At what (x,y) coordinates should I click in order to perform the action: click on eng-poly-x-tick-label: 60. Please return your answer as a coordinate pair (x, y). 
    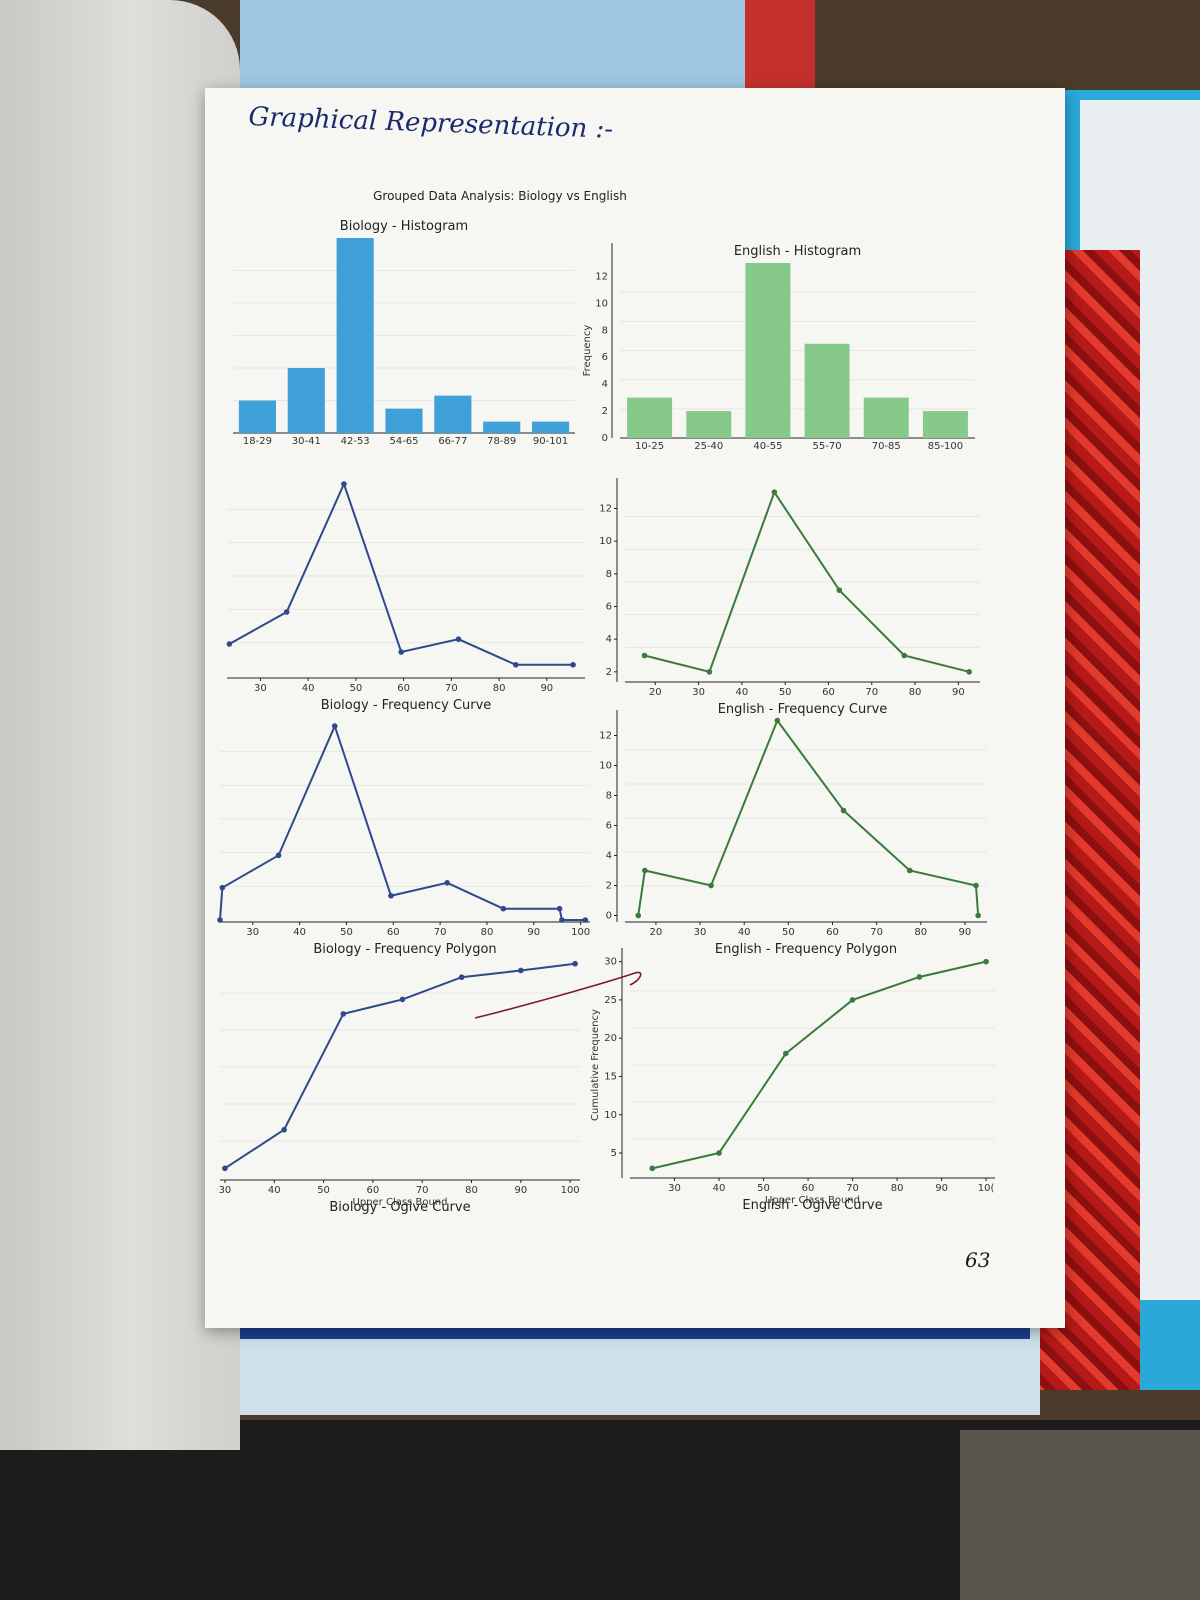
    Looking at the image, I should click on (832, 932).